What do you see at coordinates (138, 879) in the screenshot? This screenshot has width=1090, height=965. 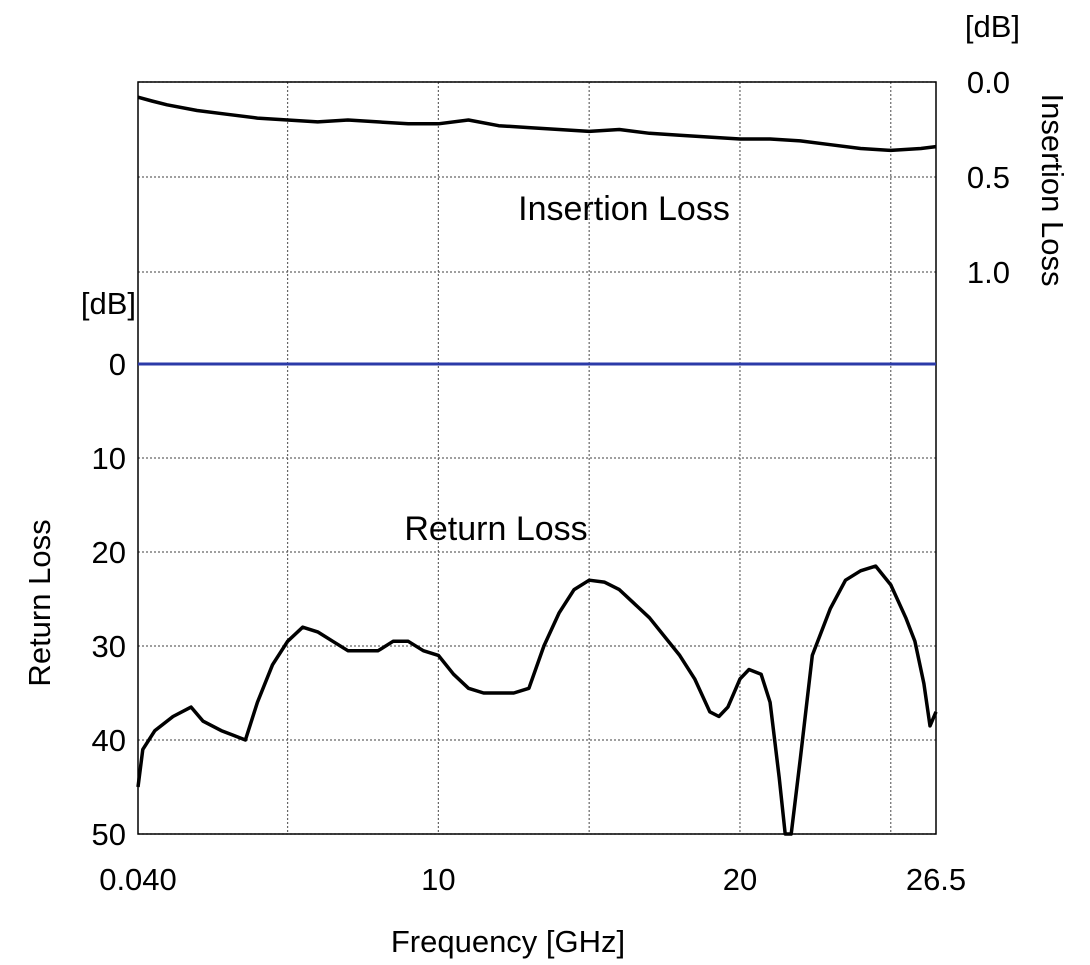 I see `x-tick-label: 0.040` at bounding box center [138, 879].